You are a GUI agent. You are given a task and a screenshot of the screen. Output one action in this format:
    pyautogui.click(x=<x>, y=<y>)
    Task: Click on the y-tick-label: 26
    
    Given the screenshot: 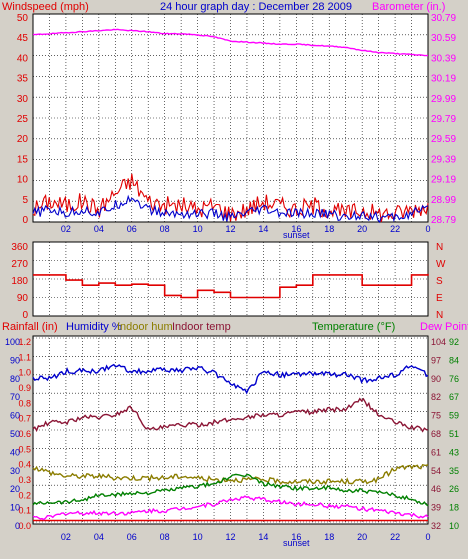 What is the action you would take?
    pyautogui.click(x=454, y=489)
    